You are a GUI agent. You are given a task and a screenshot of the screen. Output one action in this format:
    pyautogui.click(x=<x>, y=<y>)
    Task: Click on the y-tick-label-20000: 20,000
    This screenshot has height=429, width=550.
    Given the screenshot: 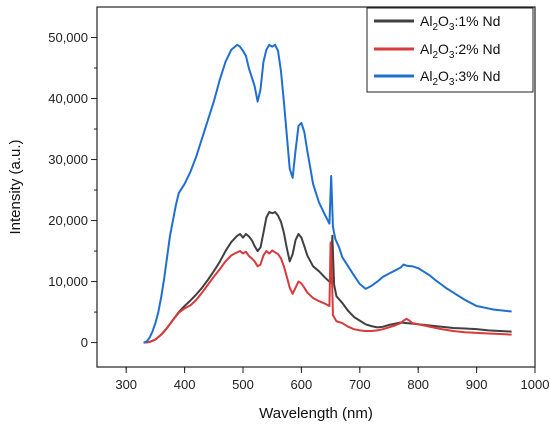 What is the action you would take?
    pyautogui.click(x=68, y=220)
    